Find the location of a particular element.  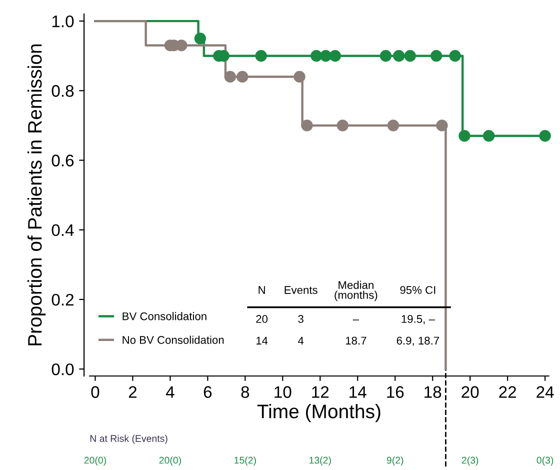

text: 15(2) is located at coordinates (245, 461).